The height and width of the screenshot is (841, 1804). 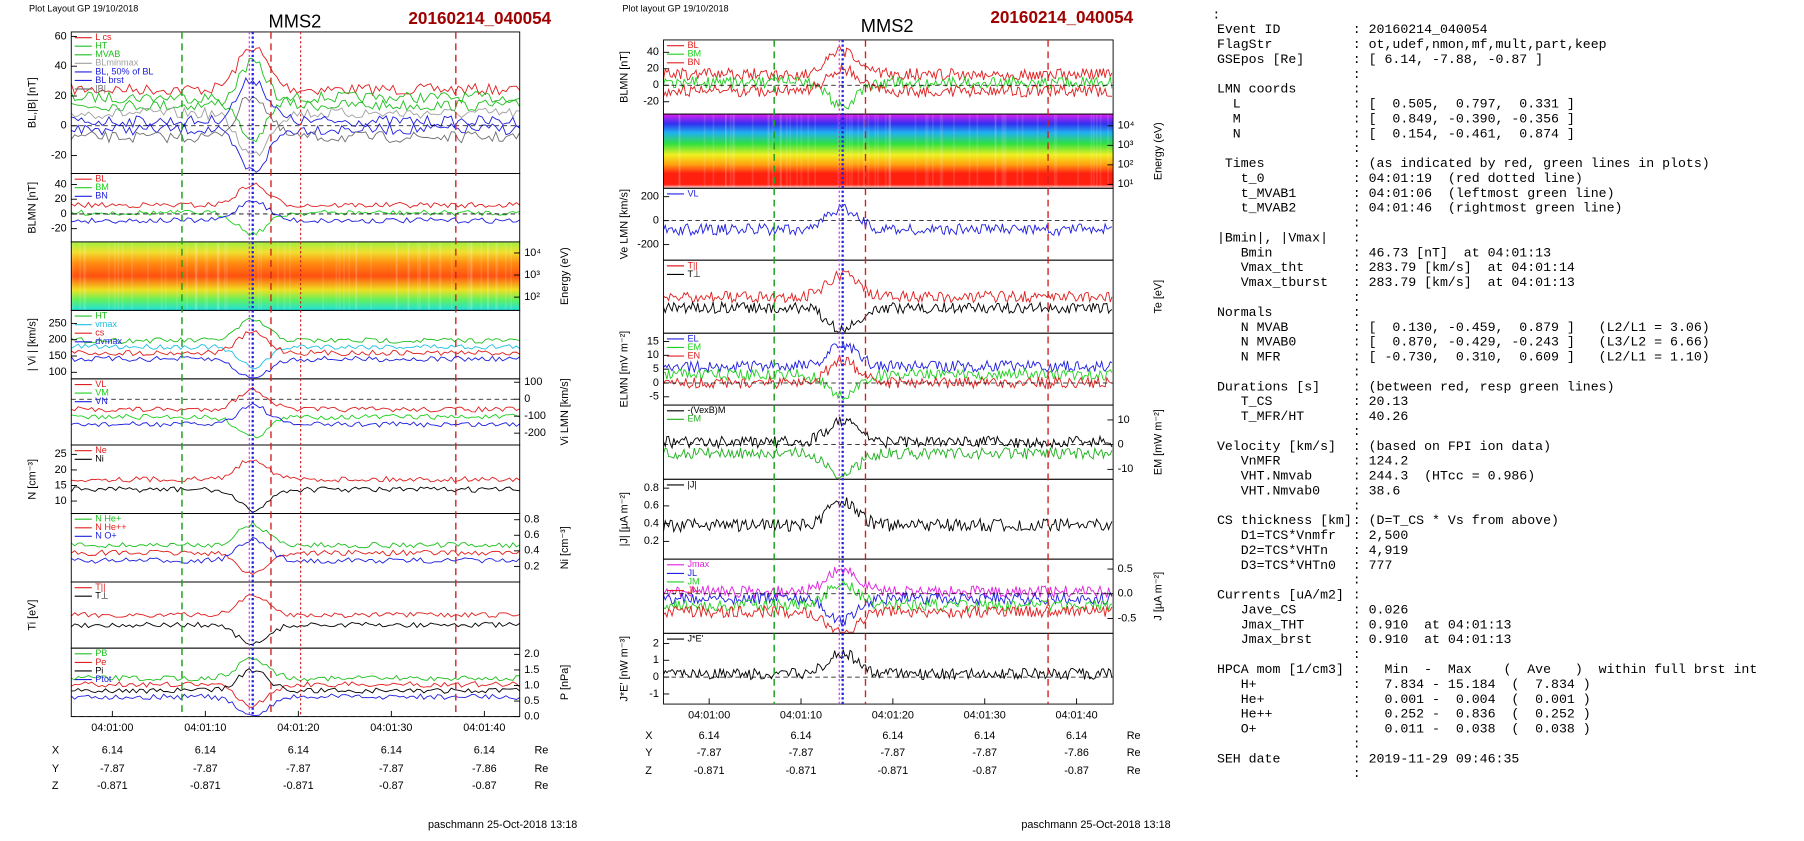 I want to click on report-text: : 0.910 at 04:01:13, so click(x=1432, y=639).